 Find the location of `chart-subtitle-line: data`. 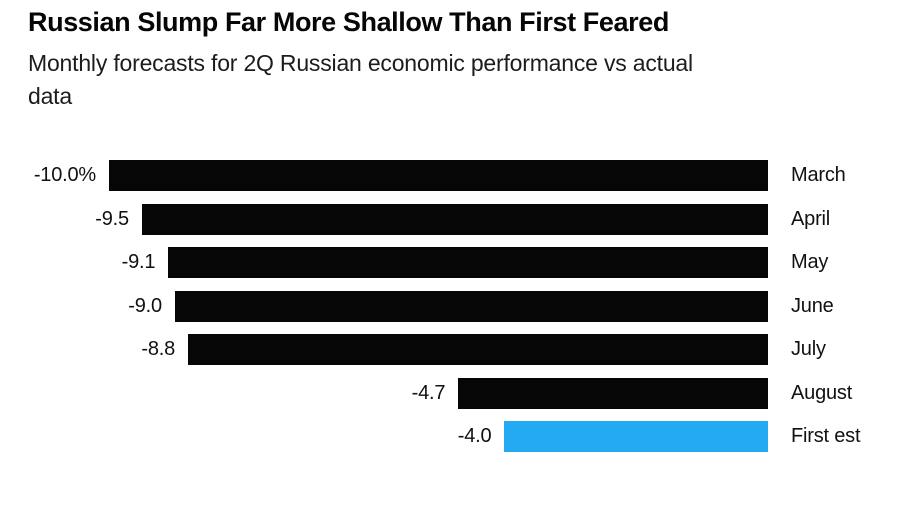

chart-subtitle-line: data is located at coordinates (50, 96).